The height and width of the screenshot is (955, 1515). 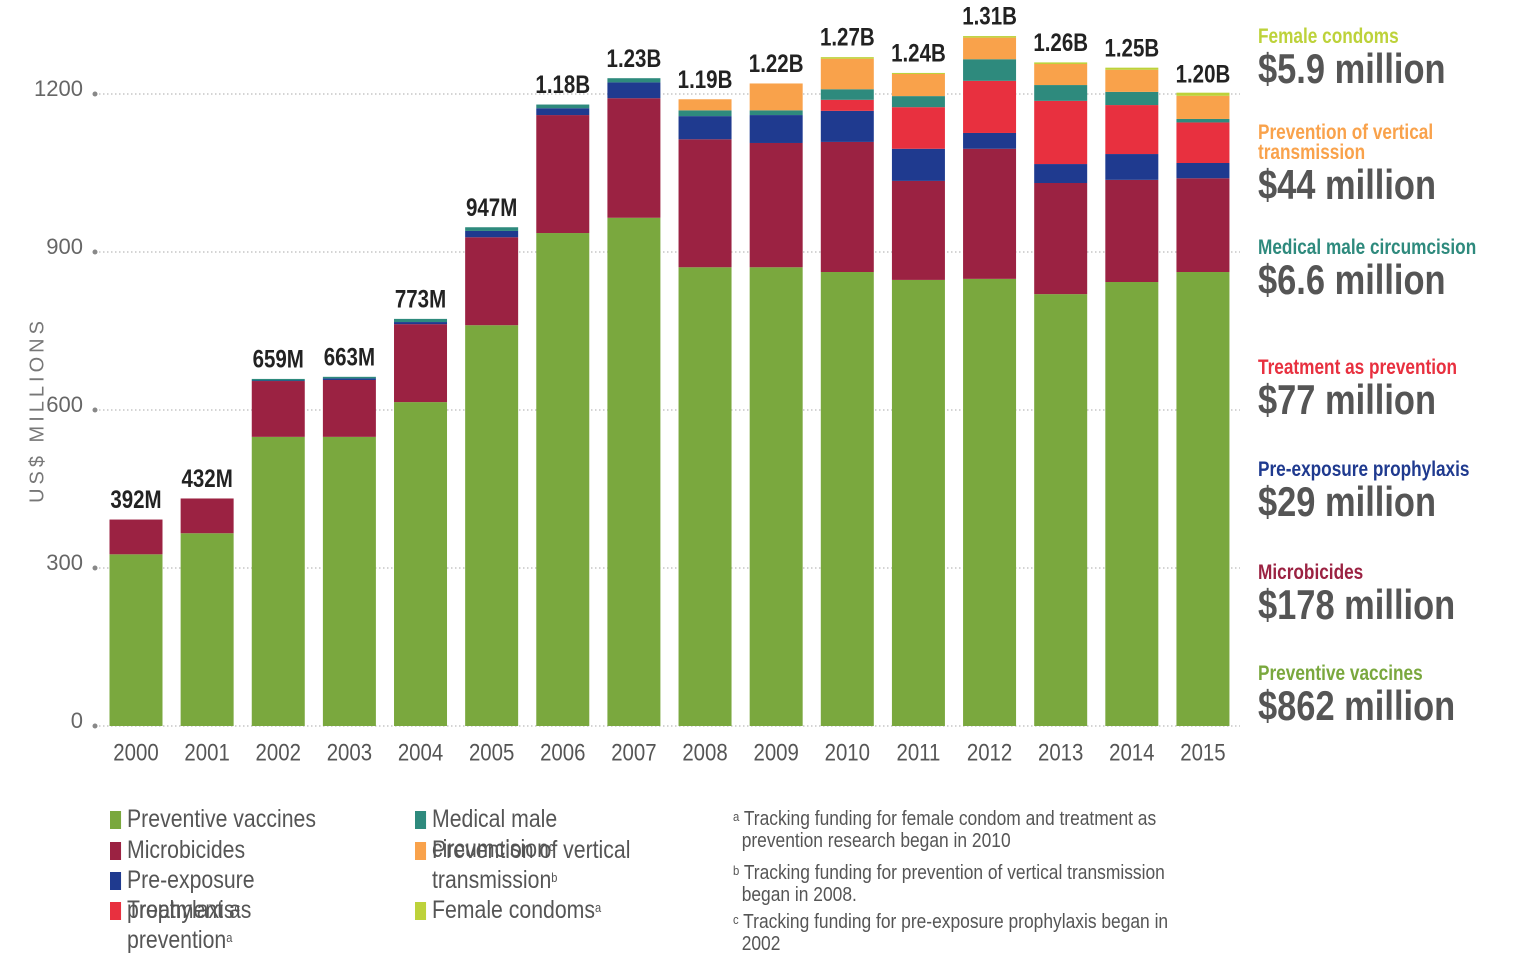 I want to click on footnote-mark: b, so click(x=736, y=870).